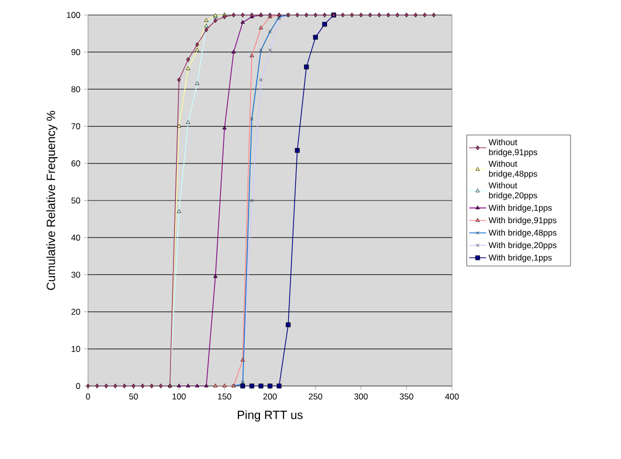 The height and width of the screenshot is (459, 621). What do you see at coordinates (78, 386) in the screenshot?
I see `y-tick-label: 0` at bounding box center [78, 386].